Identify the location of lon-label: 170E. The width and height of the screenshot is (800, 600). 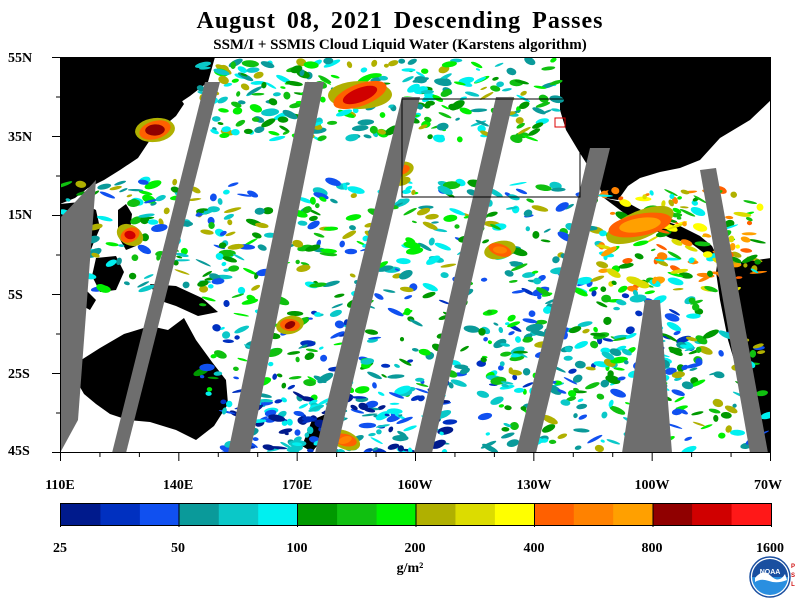
(297, 485).